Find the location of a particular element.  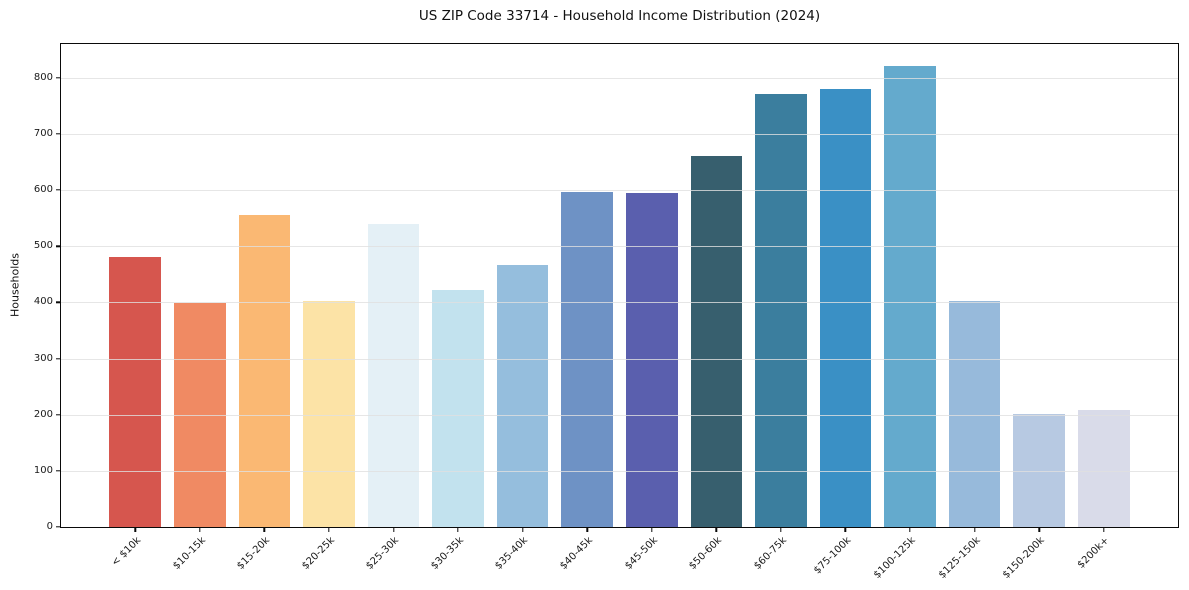

y-tick-label: 700 is located at coordinates (43, 133).